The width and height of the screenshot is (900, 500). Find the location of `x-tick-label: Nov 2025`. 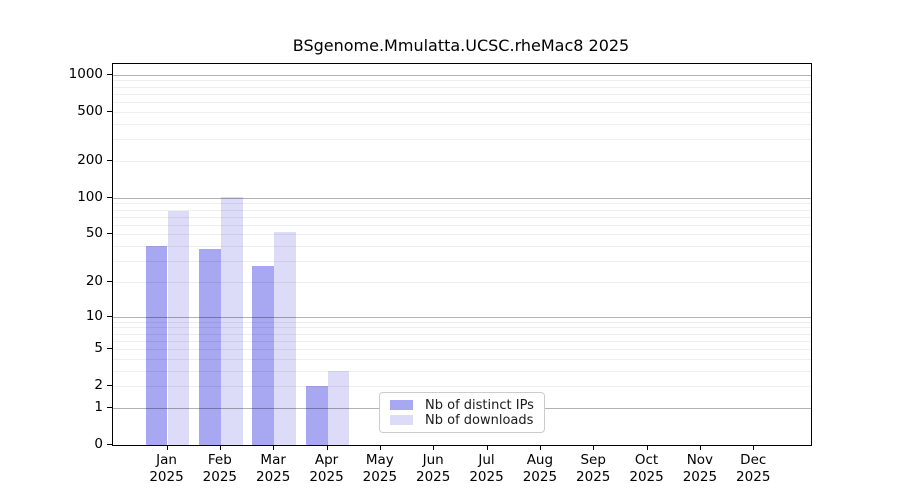

x-tick-label: Nov 2025 is located at coordinates (700, 468).